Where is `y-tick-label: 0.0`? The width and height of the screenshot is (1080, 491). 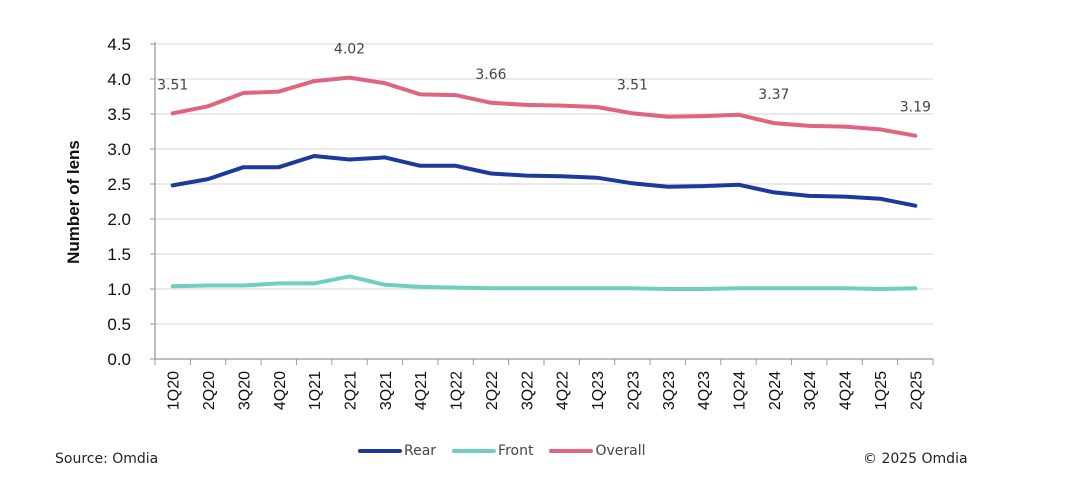 y-tick-label: 0.0 is located at coordinates (119, 359).